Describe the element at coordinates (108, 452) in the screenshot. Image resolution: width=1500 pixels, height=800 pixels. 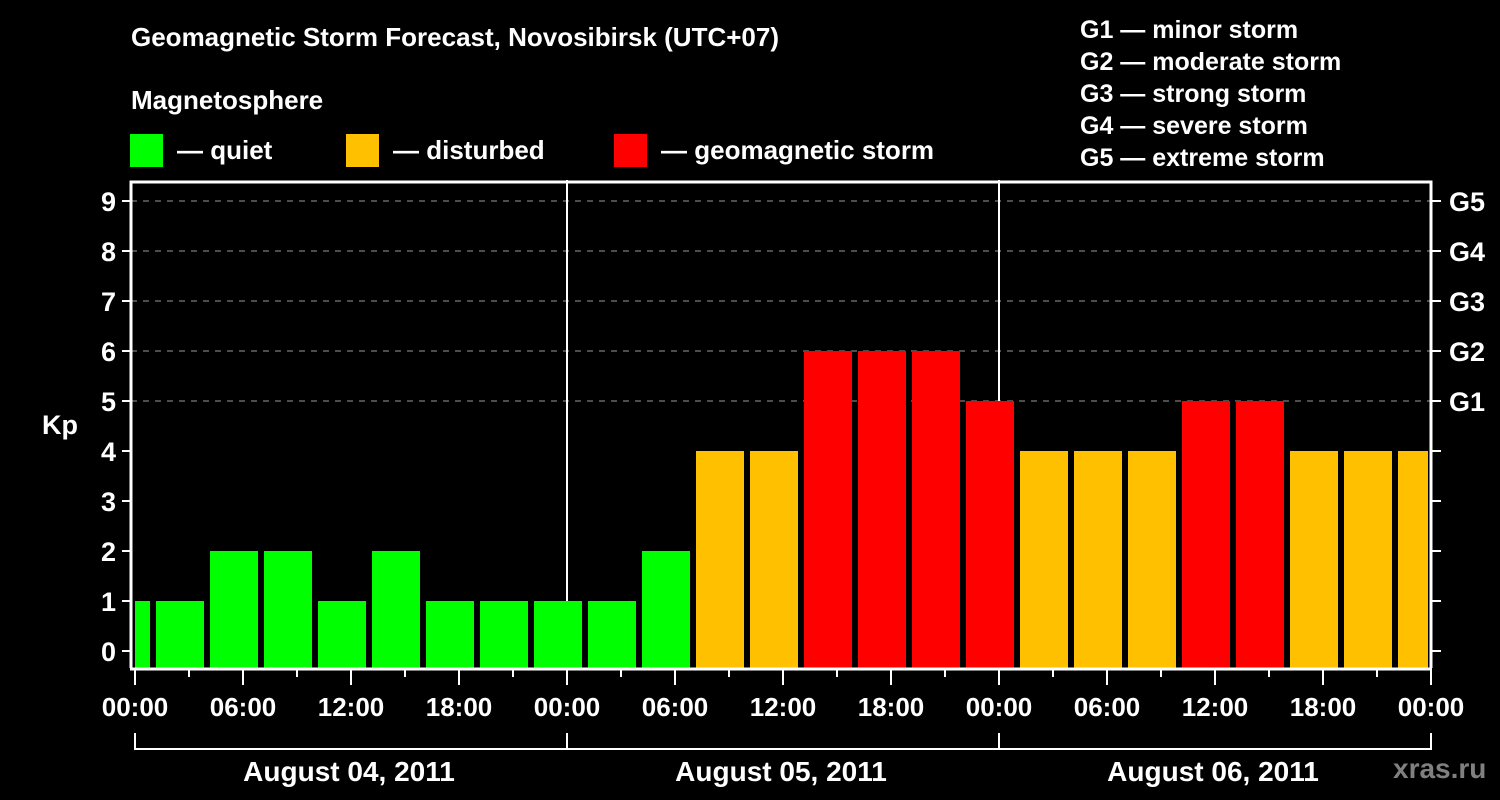
I see `y-tick-label: 4` at that location.